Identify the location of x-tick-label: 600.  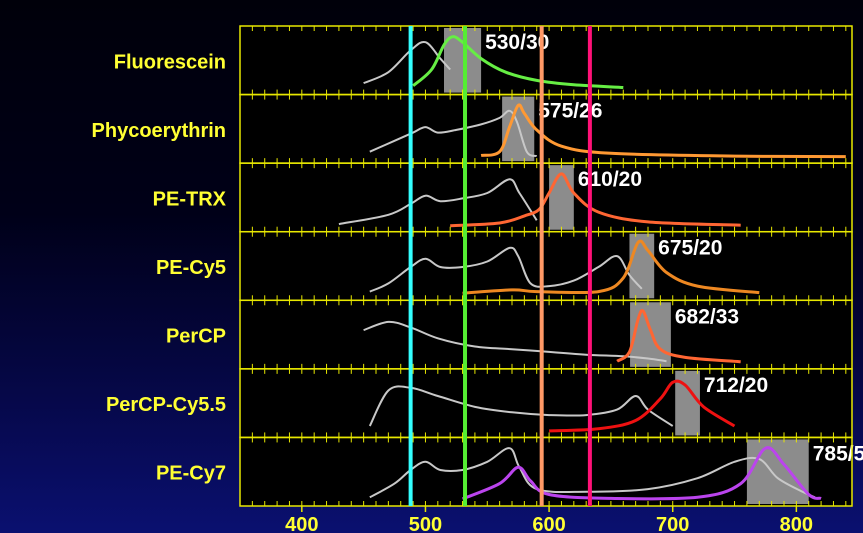
(548, 523).